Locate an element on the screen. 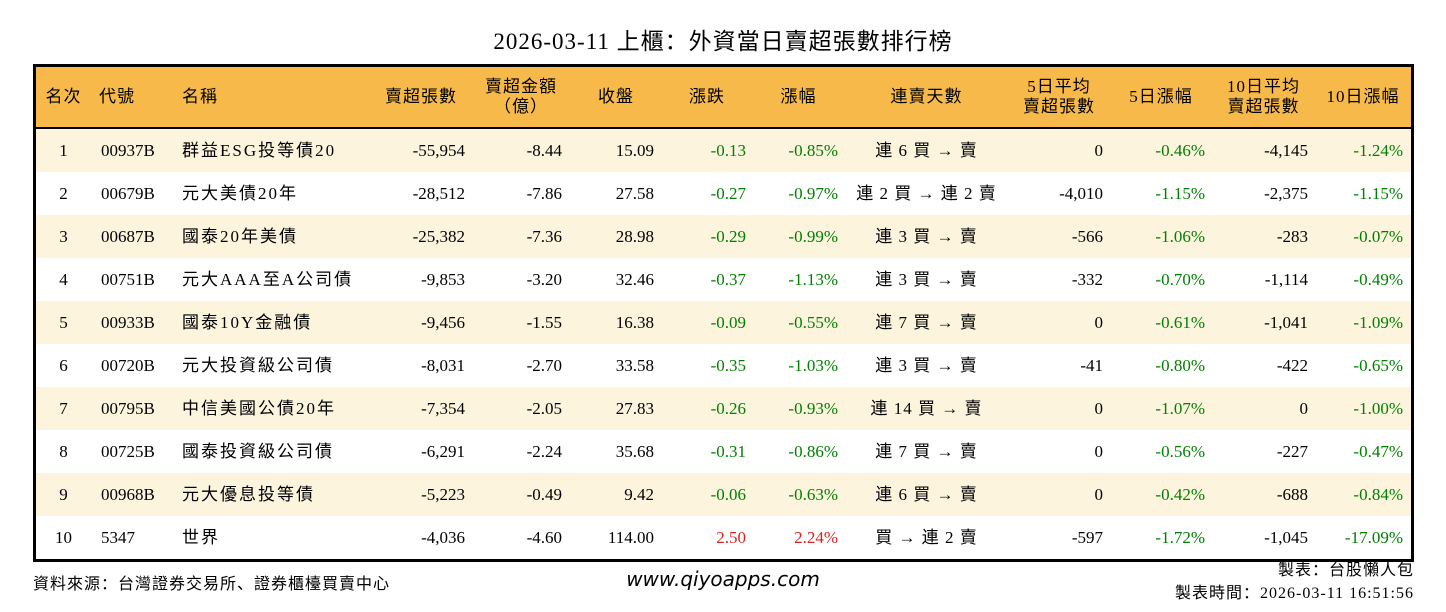  column-header-line: 收盤 is located at coordinates (616, 96).